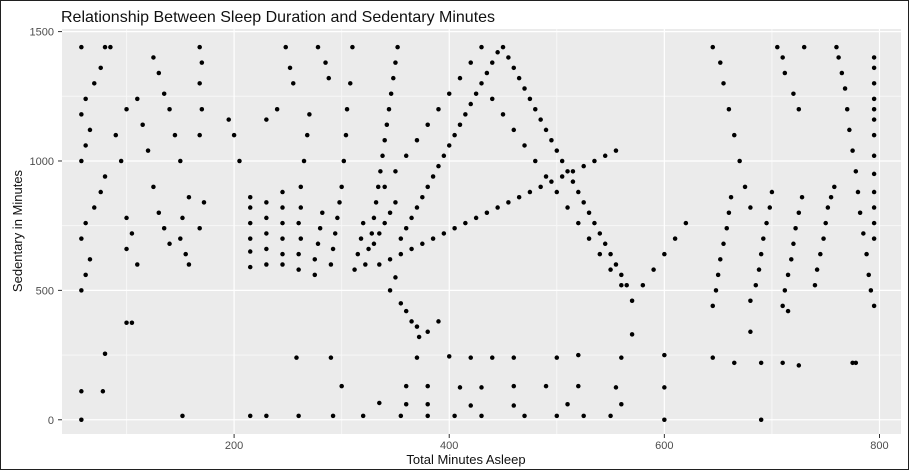 The image size is (909, 470). I want to click on x-axis-title: Total Minutes Asleep, so click(465, 459).